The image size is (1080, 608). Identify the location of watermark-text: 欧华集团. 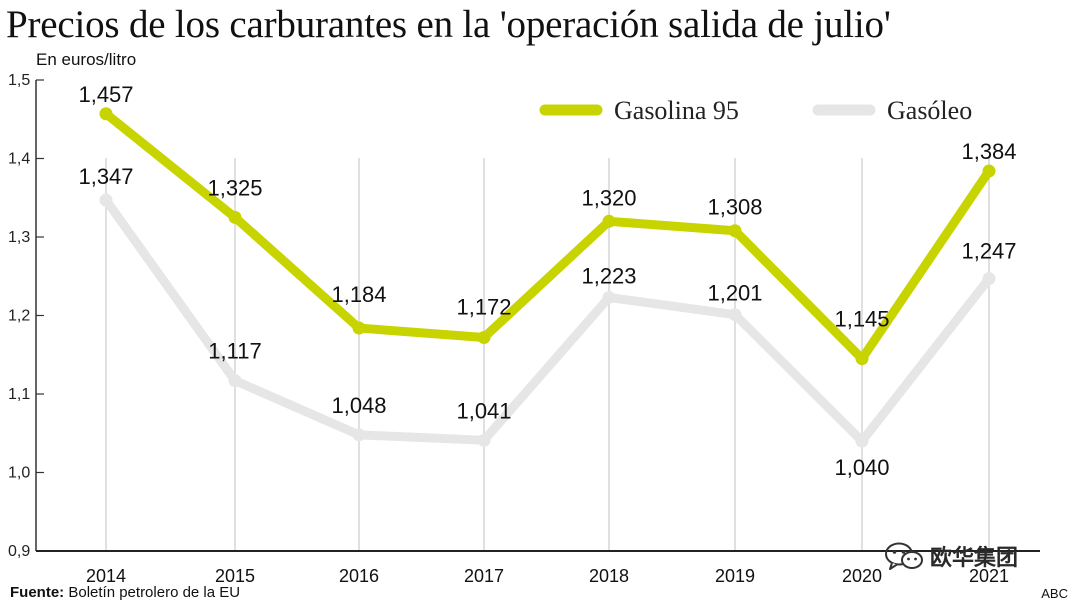
(974, 557).